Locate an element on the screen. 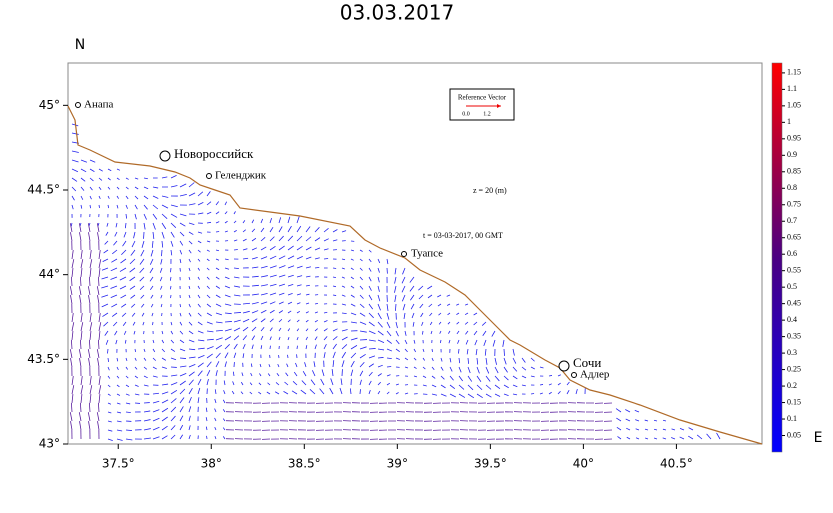  x-tick-label: 39° is located at coordinates (397, 464).